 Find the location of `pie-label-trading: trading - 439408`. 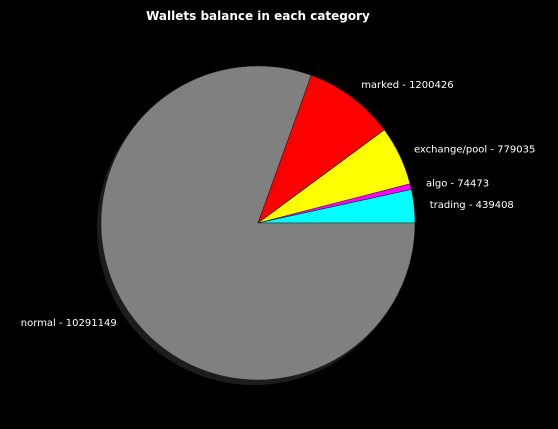

pie-label-trading: trading - 439408 is located at coordinates (472, 205).